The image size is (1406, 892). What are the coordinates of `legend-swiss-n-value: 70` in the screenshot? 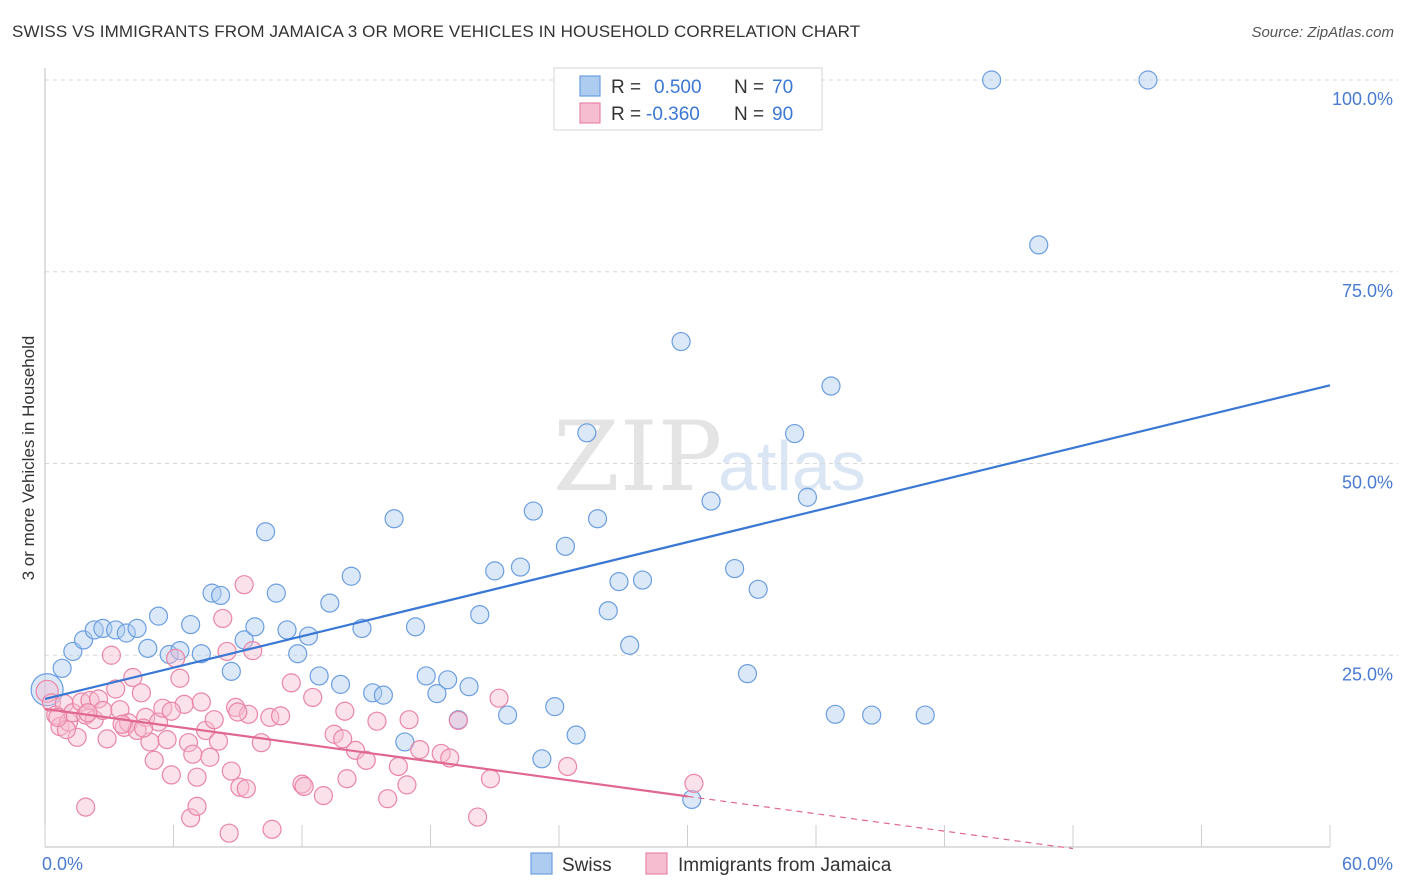 It's located at (782, 87).